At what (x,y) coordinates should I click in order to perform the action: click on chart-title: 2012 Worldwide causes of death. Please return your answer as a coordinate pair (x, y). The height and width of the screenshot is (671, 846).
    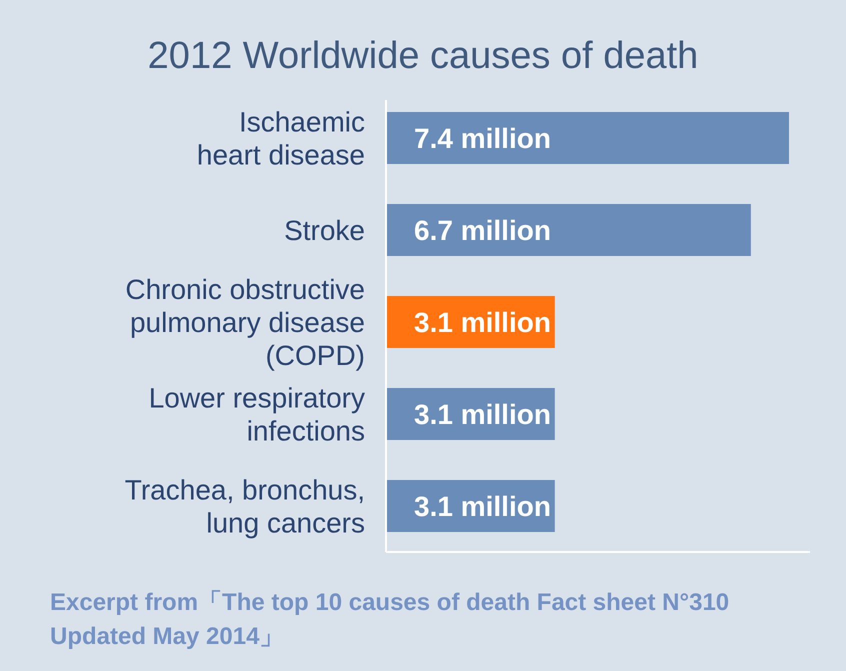
    Looking at the image, I should click on (423, 56).